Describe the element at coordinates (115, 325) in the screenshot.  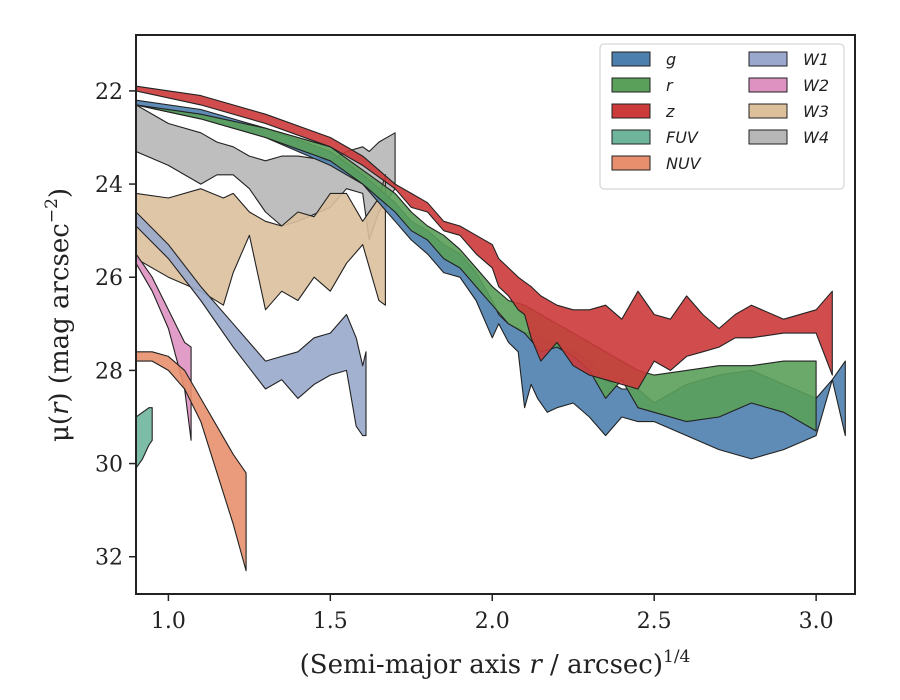
I see `y-axis: 22 24 26 28 30 32` at that location.